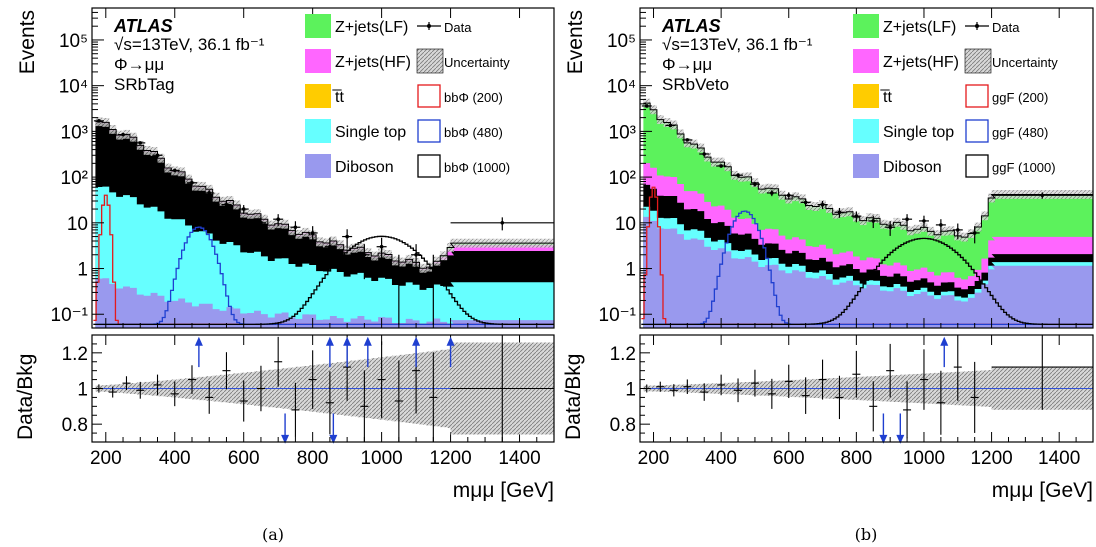 This screenshot has height=547, width=1096. What do you see at coordinates (381, 458) in the screenshot?
I see `x-tick-label: 1000` at bounding box center [381, 458].